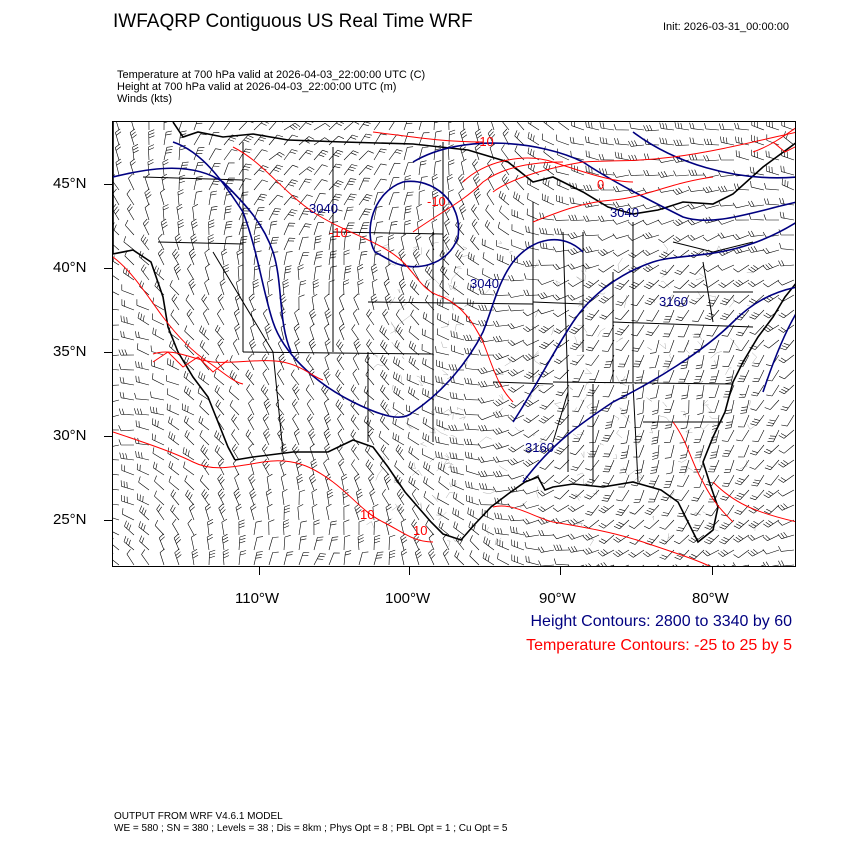 This screenshot has height=850, width=850. What do you see at coordinates (198, 816) in the screenshot?
I see `model-footer: OUTPUT FROM WRF V4.6.1 MODEL` at bounding box center [198, 816].